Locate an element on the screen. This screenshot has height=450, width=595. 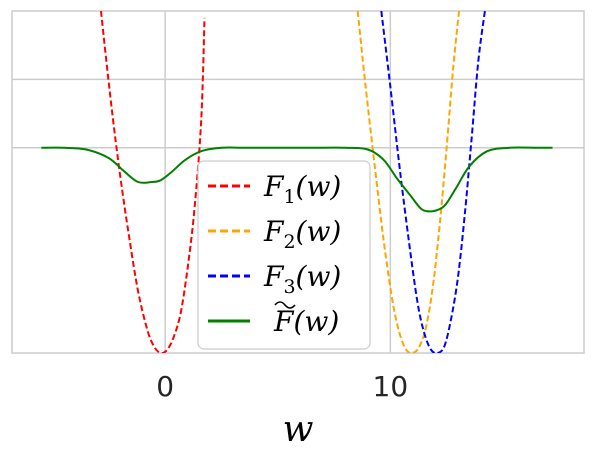
legend: F1(w) F2(w) F3(w) F(w) is located at coordinates (284, 255).